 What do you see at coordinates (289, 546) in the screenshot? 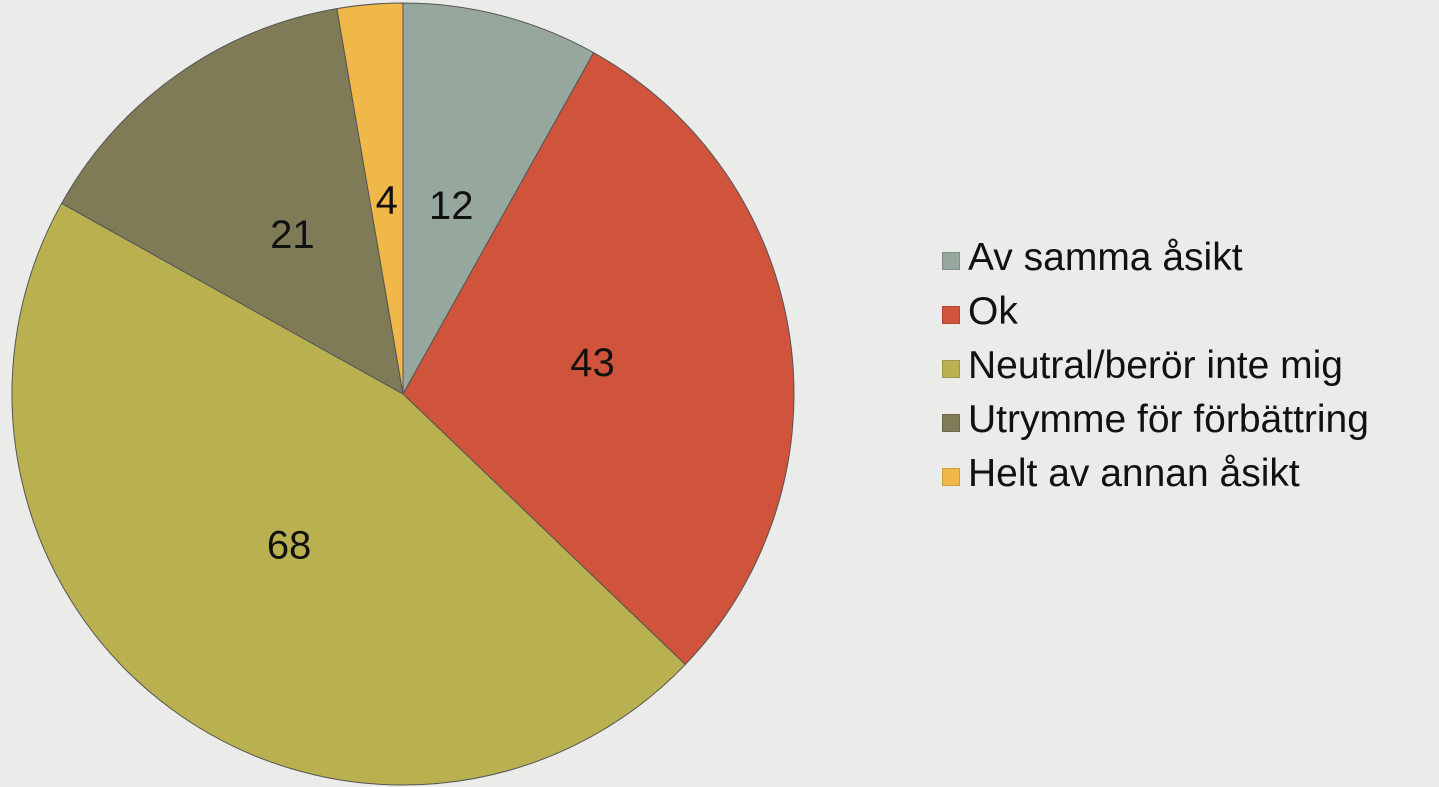
I see `data-label: 68` at bounding box center [289, 546].